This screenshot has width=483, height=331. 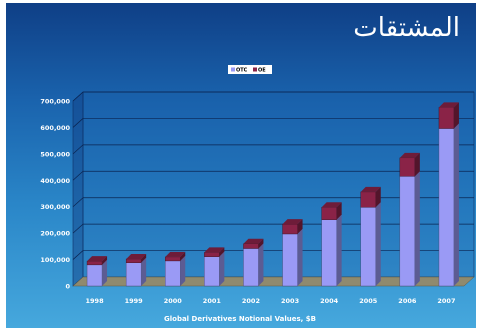 I want to click on bar-otc-2000, so click(x=173, y=273).